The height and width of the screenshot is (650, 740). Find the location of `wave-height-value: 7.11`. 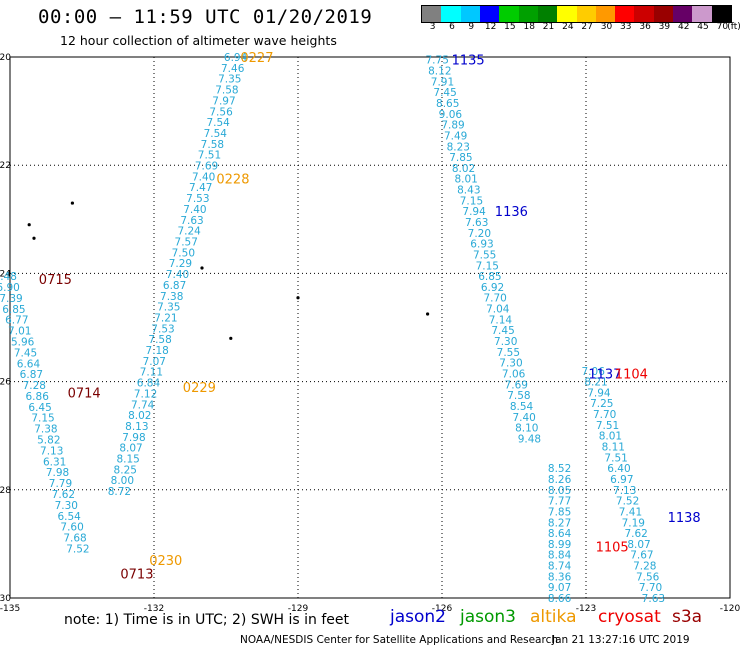

wave-height-value: 7.11 is located at coordinates (151, 373).